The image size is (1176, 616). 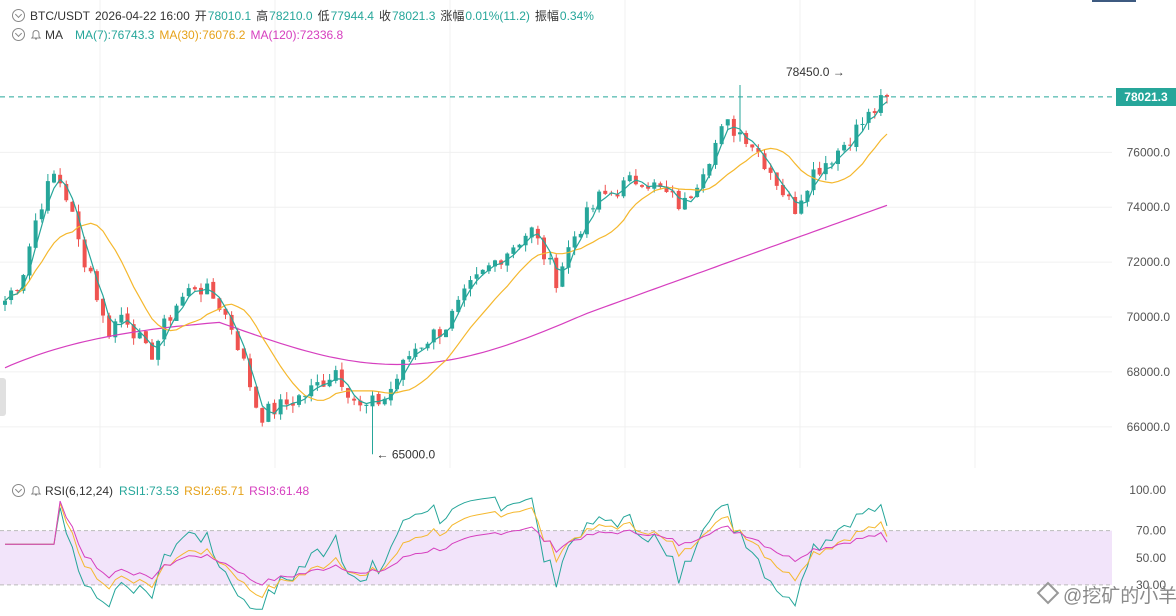 I want to click on change-label: 涨幅, so click(x=452, y=16).